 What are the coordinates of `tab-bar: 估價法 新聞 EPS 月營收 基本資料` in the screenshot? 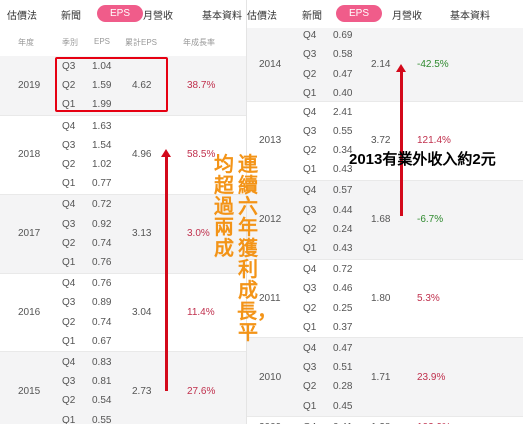 It's located at (123, 14).